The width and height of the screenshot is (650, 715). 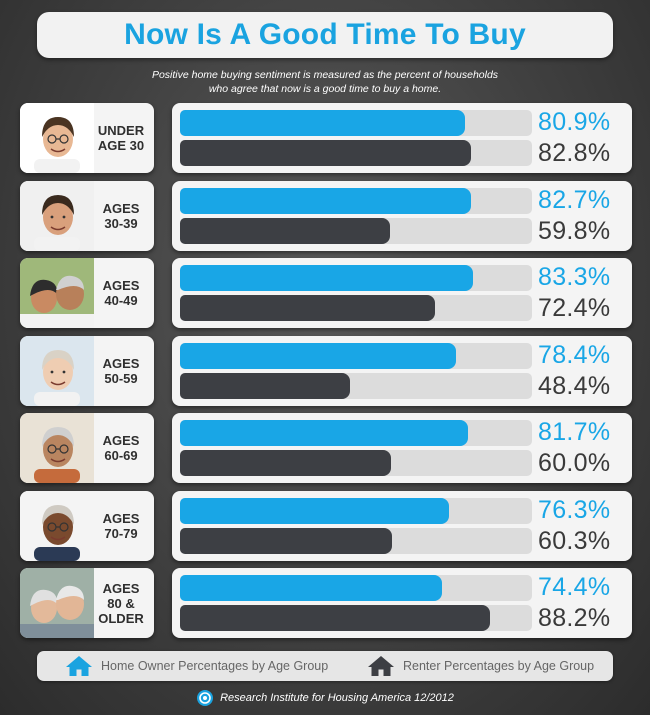 I want to click on institute-logo-icon, so click(x=205, y=698).